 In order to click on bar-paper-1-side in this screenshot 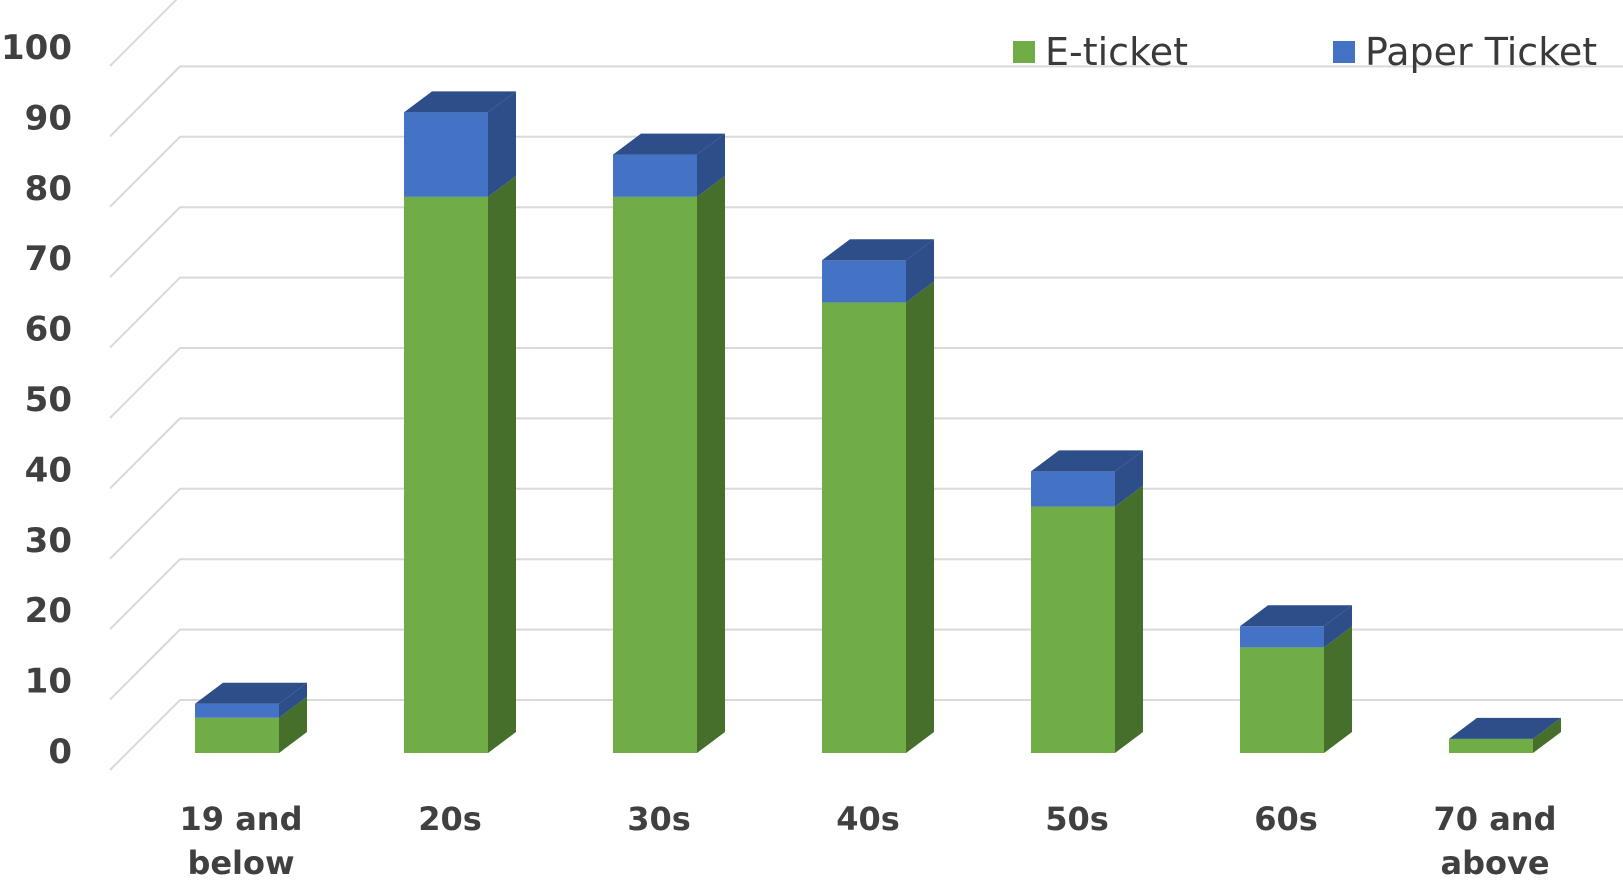, I will do `click(502, 144)`.